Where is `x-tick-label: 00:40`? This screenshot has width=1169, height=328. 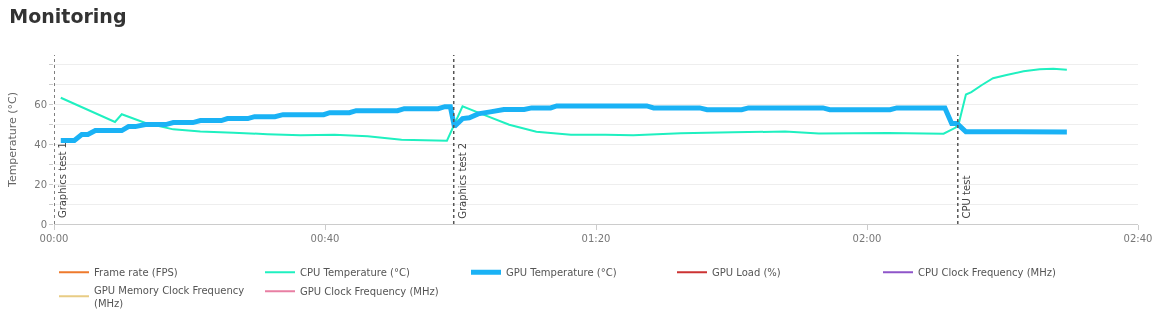
x-tick-label: 00:40 is located at coordinates (325, 238).